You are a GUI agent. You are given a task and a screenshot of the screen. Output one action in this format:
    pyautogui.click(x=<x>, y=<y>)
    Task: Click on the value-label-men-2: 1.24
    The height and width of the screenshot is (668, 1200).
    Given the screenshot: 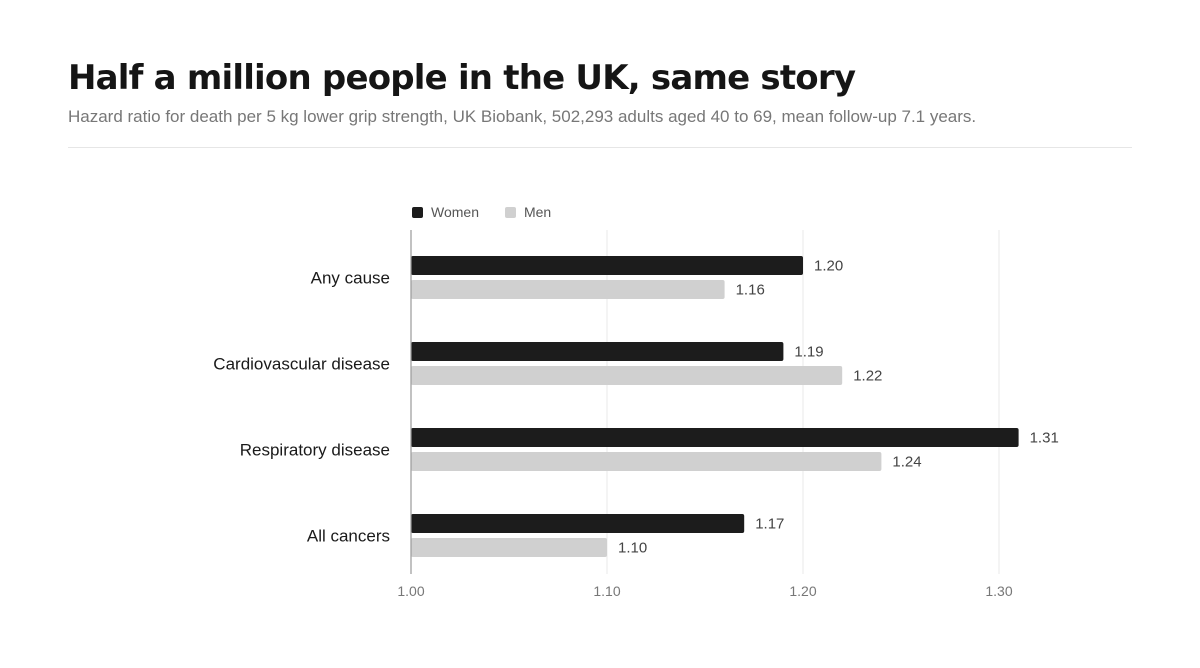 What is the action you would take?
    pyautogui.click(x=906, y=462)
    